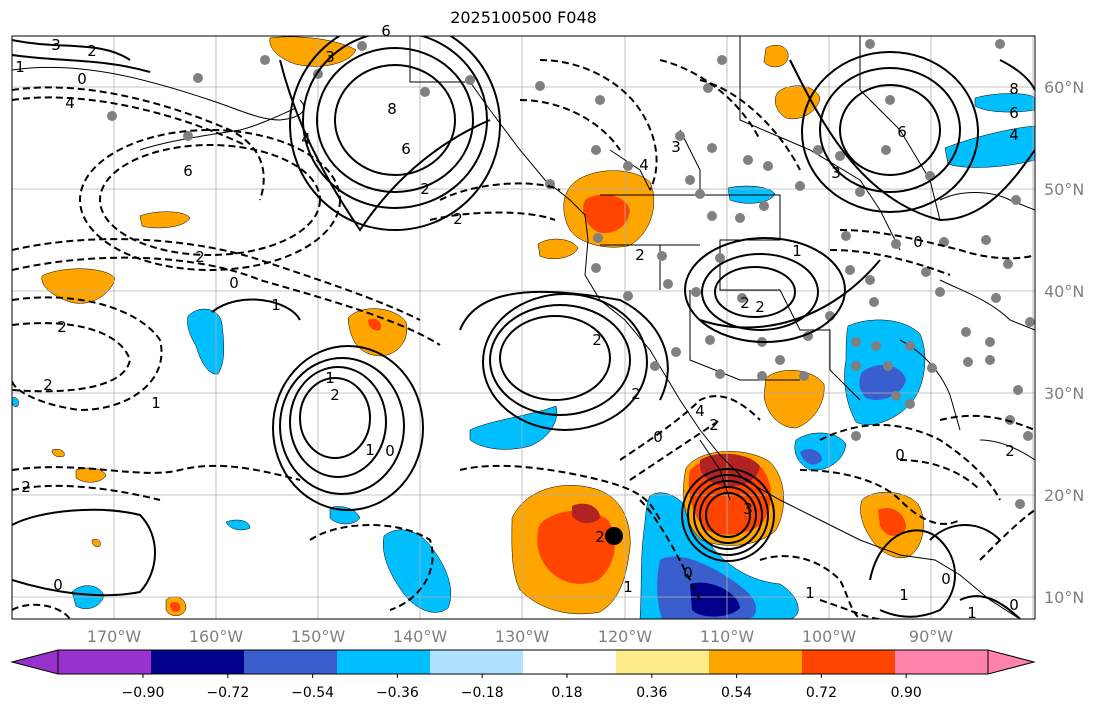 The image size is (1105, 712). What do you see at coordinates (523, 17) in the screenshot?
I see `map-title: 2025100500 F048` at bounding box center [523, 17].